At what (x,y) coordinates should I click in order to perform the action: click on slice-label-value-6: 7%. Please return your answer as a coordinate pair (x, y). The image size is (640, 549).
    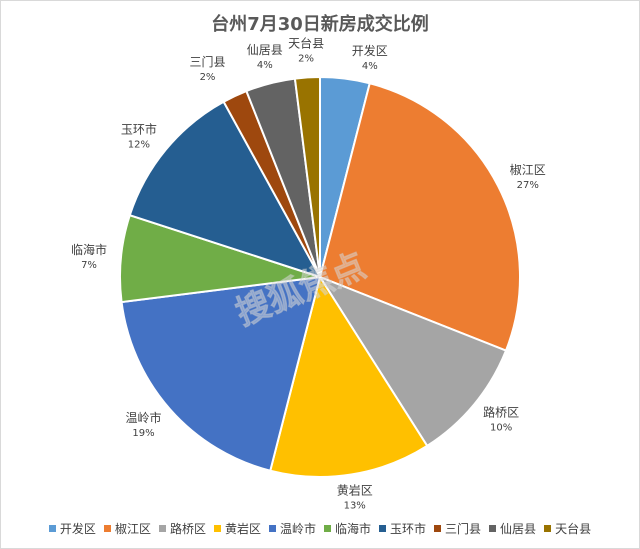
    Looking at the image, I should click on (89, 265).